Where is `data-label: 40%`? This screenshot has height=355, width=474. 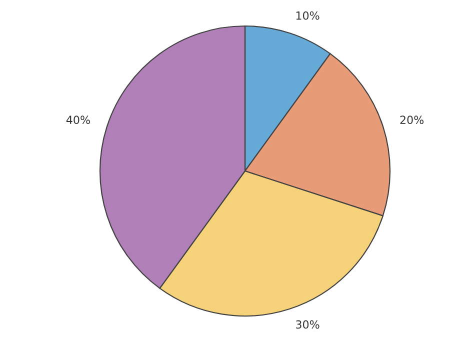 data-label: 40% is located at coordinates (78, 120).